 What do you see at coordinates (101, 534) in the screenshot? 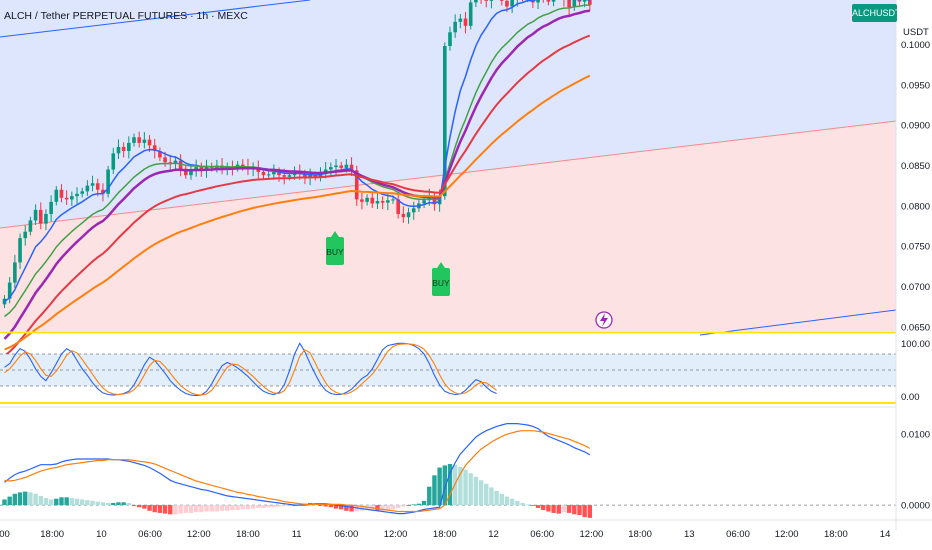
I see `time-tick-label: 10` at bounding box center [101, 534].